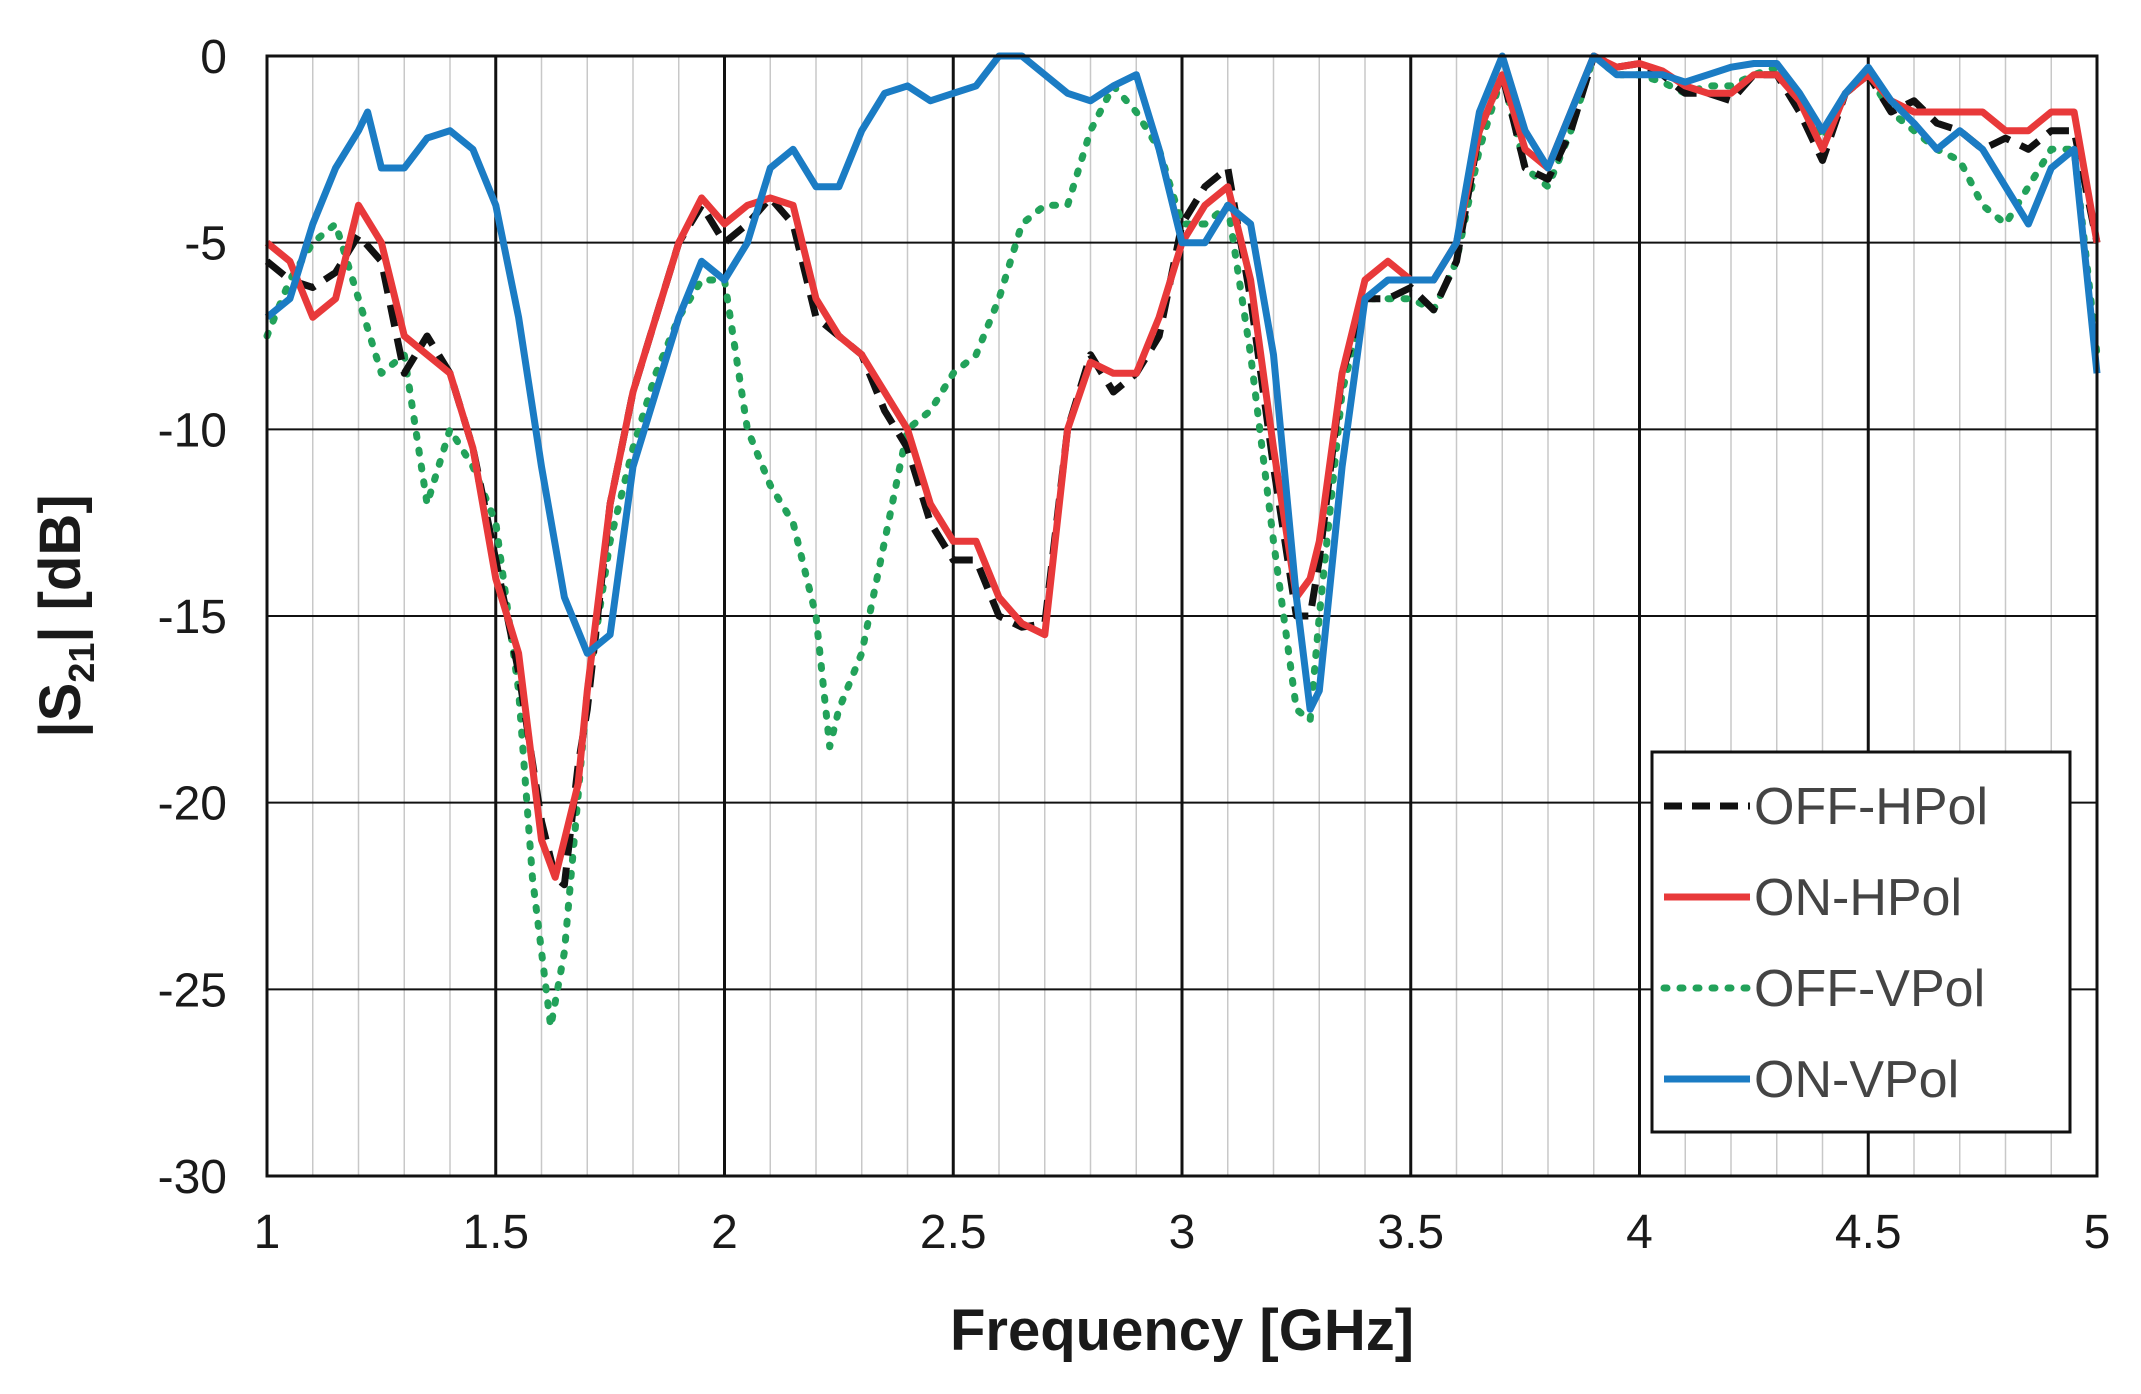 This screenshot has height=1394, width=2141. Describe the element at coordinates (192, 1177) in the screenshot. I see `y-tick-label: -30` at that location.